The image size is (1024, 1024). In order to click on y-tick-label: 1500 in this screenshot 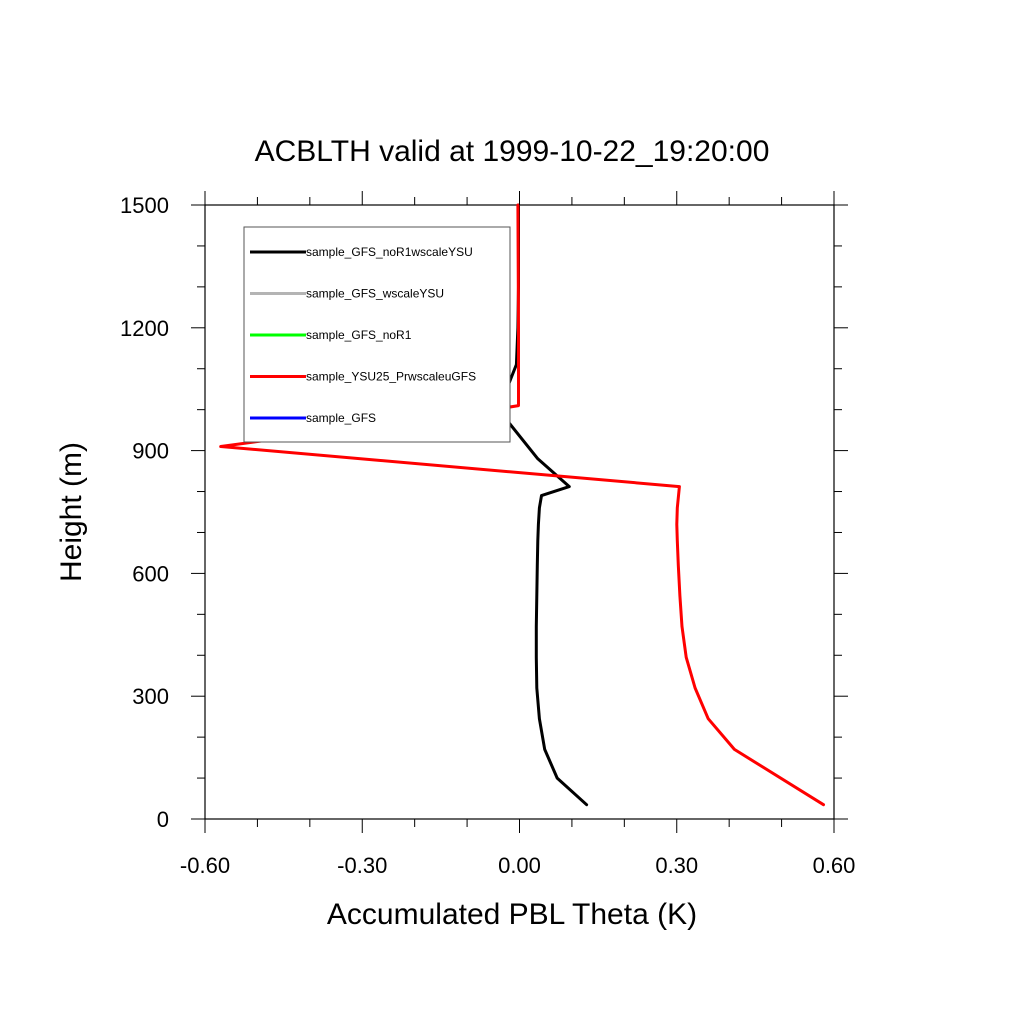, I will do `click(144, 205)`.